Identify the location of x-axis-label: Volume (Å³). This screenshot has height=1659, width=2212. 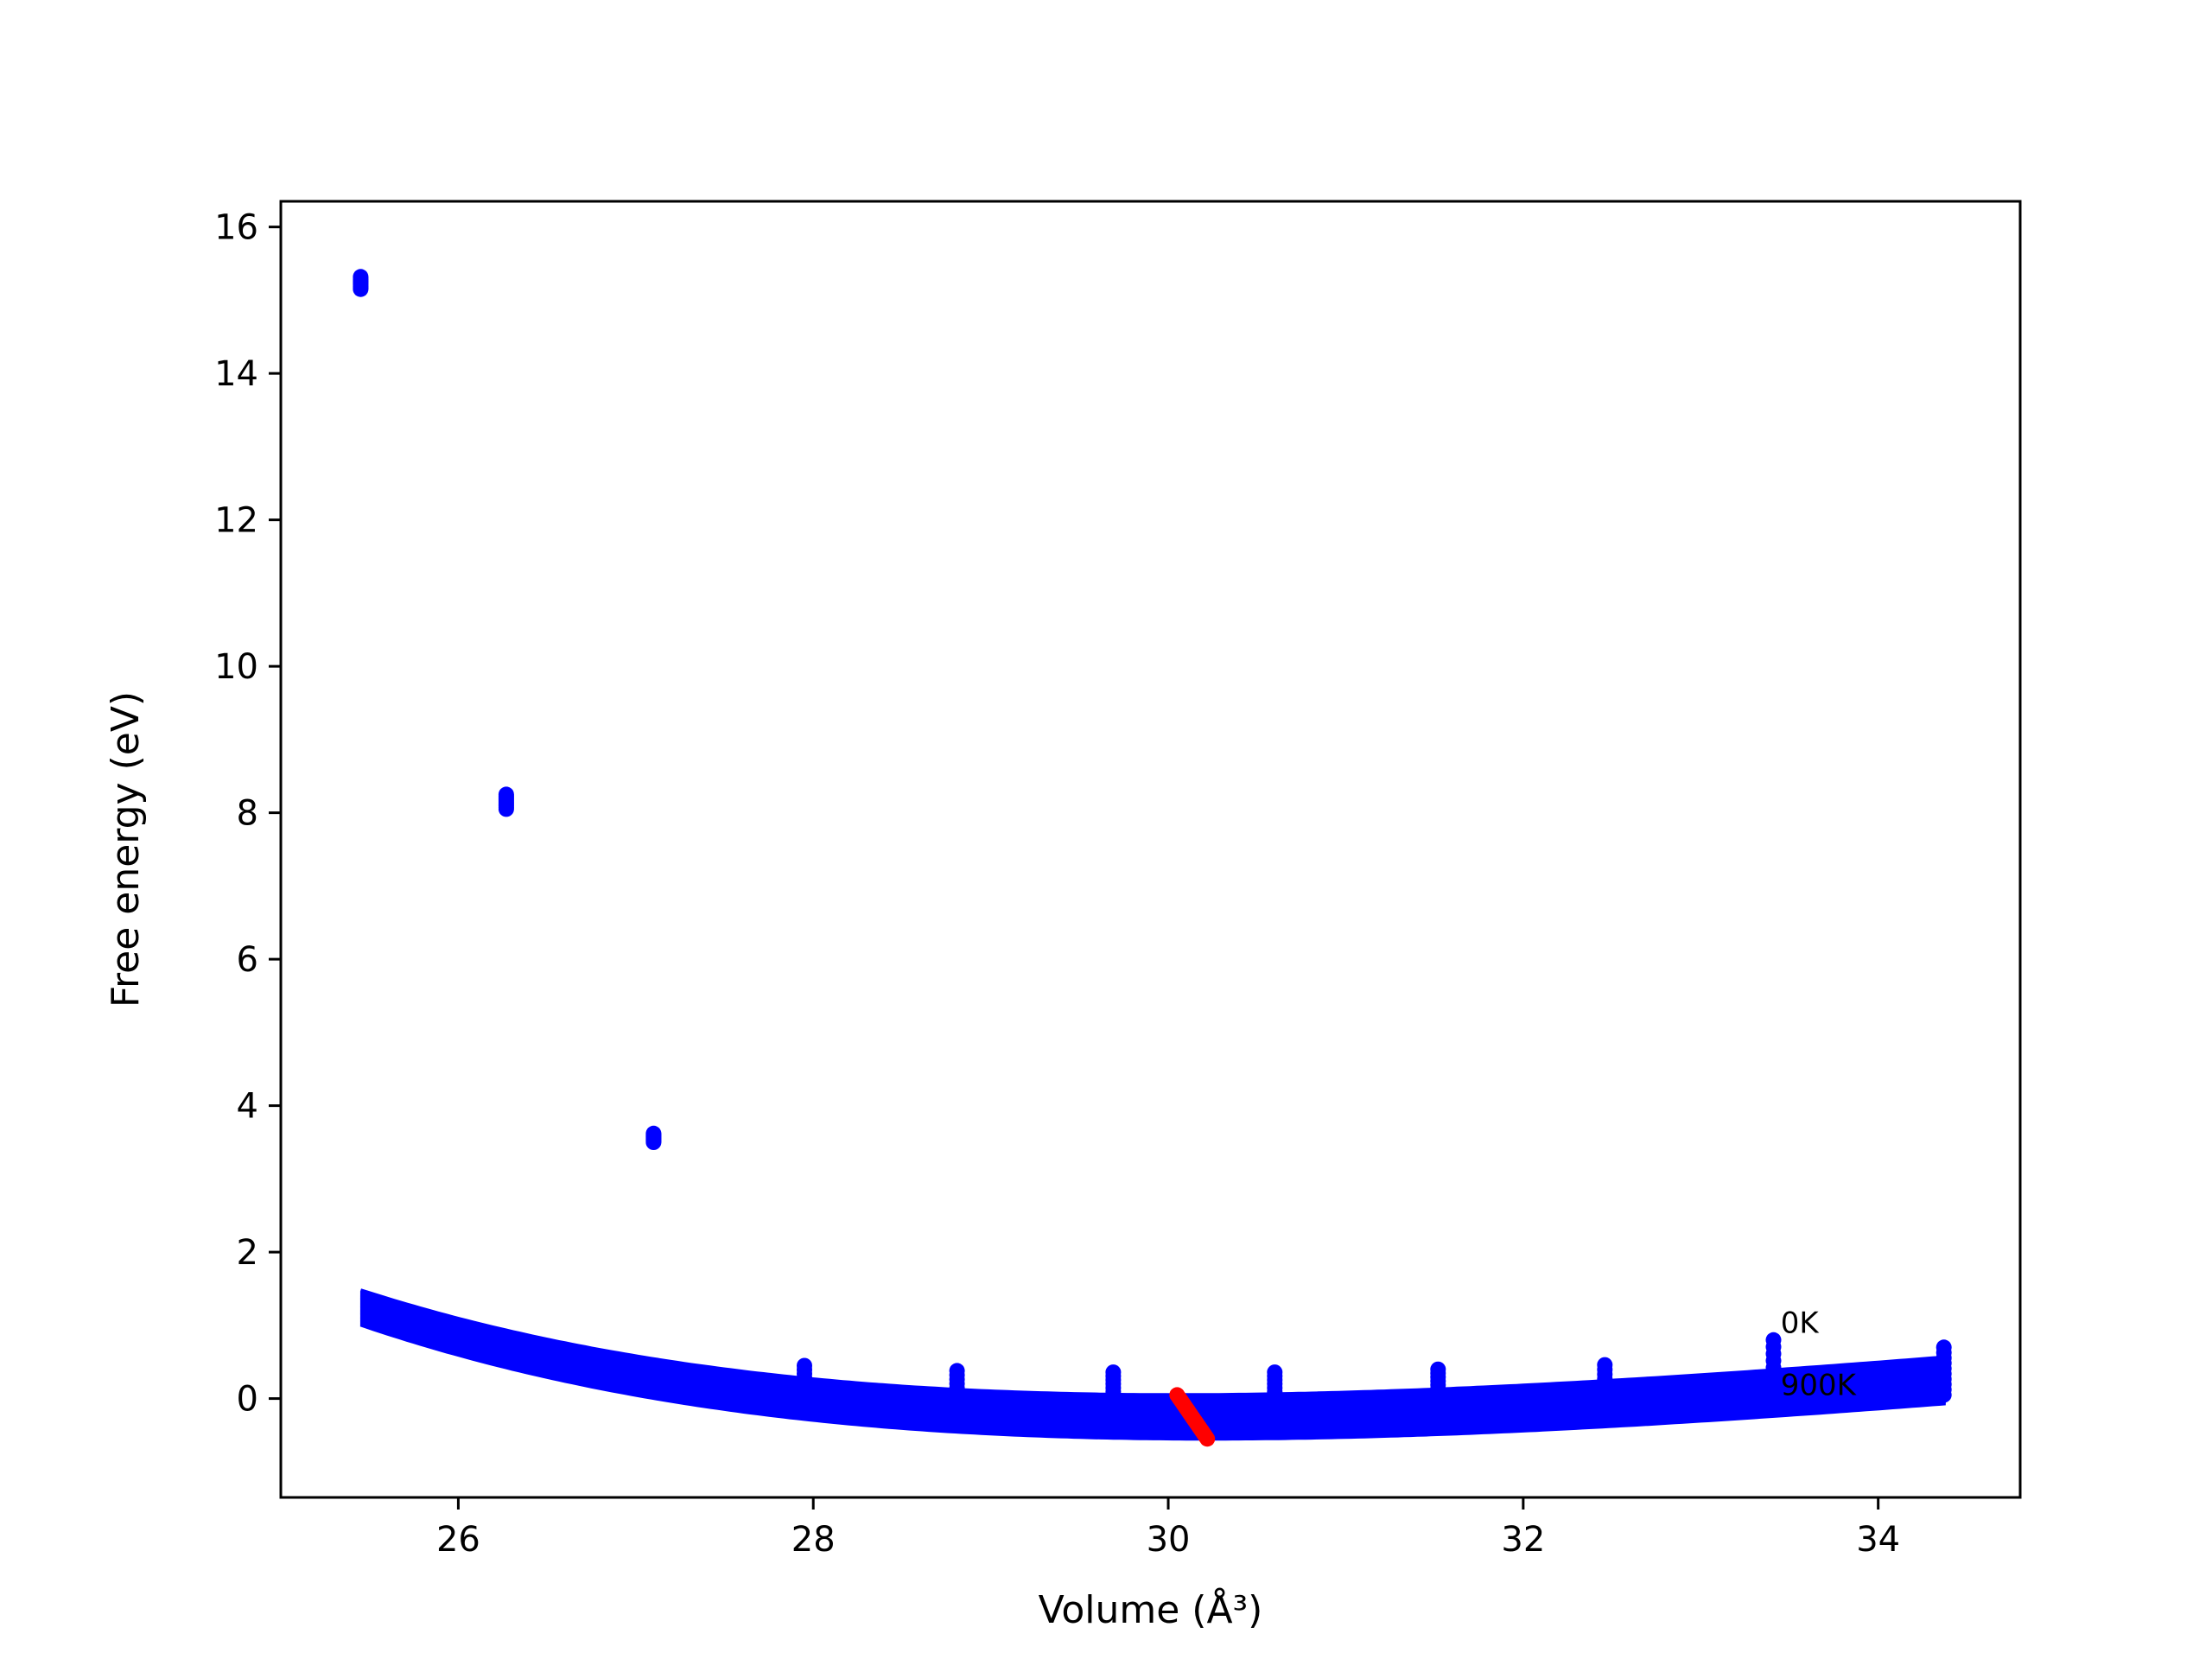
(1151, 1609).